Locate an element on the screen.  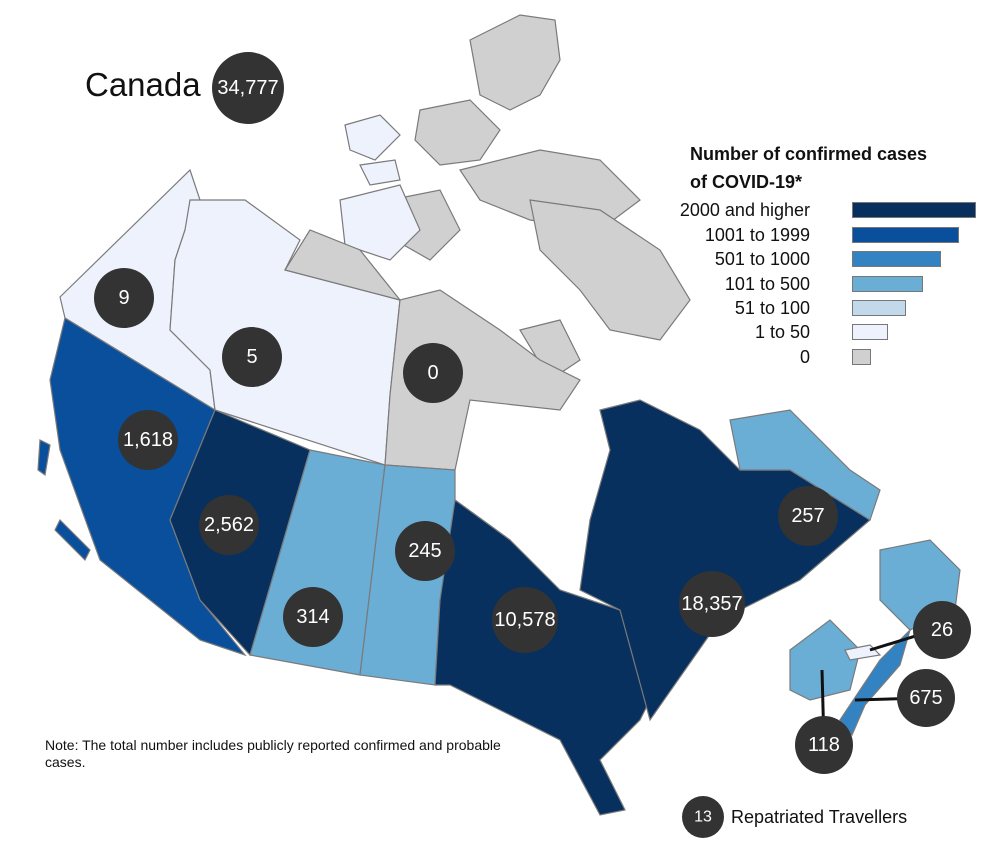
legend-label: 2000 and higher is located at coordinates (744, 210).